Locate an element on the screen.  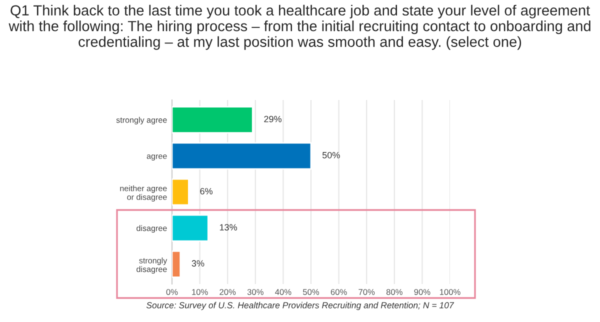
x-tick-label: 40% is located at coordinates (283, 292).